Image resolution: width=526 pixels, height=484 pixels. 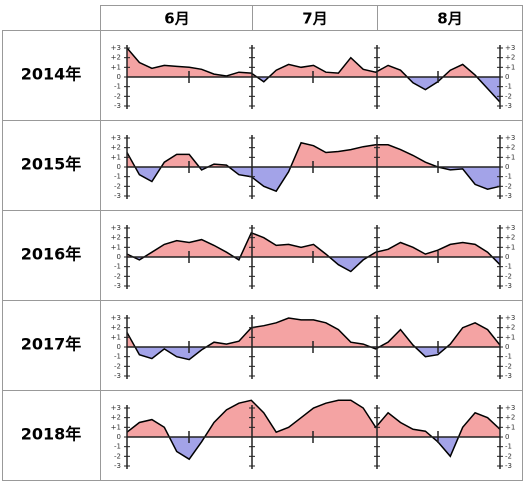 I want to click on month-label: 6月, so click(x=176, y=19).